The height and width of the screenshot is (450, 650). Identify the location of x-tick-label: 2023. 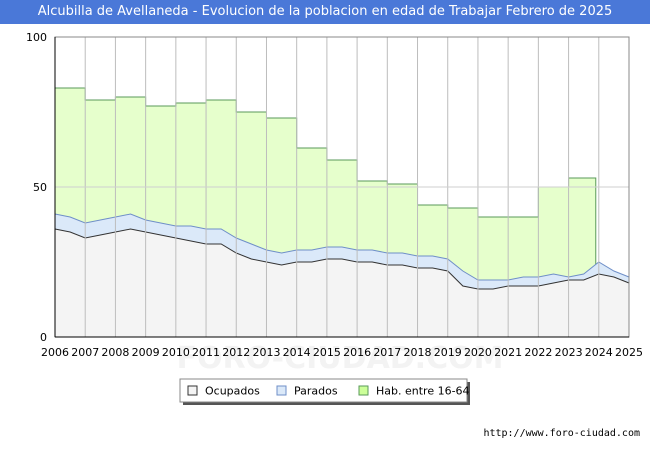
(569, 352).